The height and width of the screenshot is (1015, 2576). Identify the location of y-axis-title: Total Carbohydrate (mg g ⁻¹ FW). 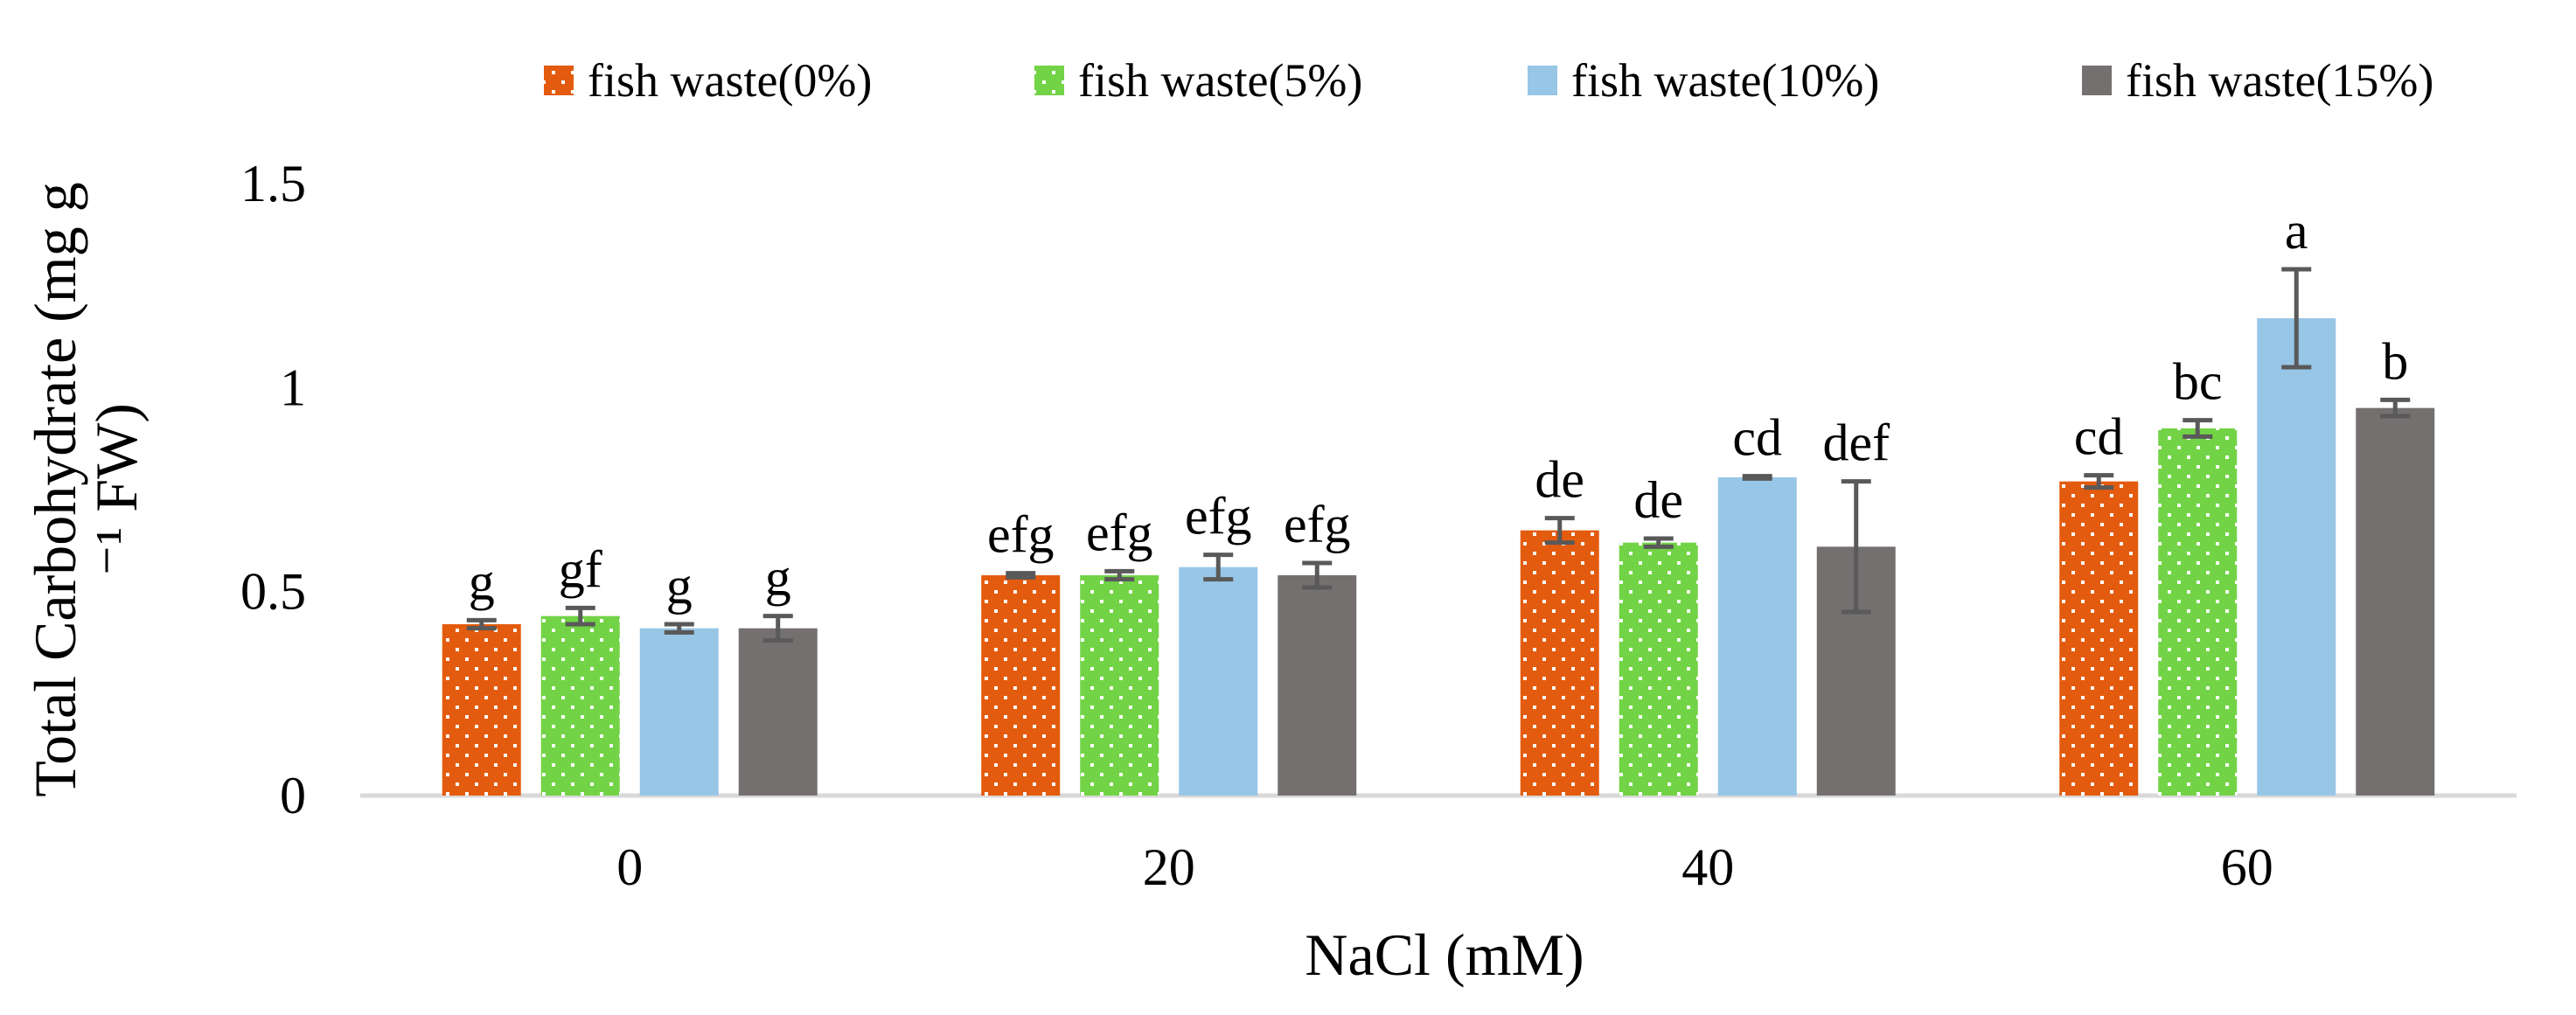
(86, 489).